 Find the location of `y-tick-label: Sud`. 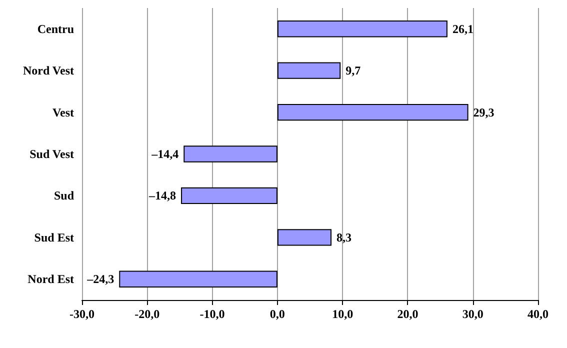

y-tick-label: Sud is located at coordinates (64, 195).